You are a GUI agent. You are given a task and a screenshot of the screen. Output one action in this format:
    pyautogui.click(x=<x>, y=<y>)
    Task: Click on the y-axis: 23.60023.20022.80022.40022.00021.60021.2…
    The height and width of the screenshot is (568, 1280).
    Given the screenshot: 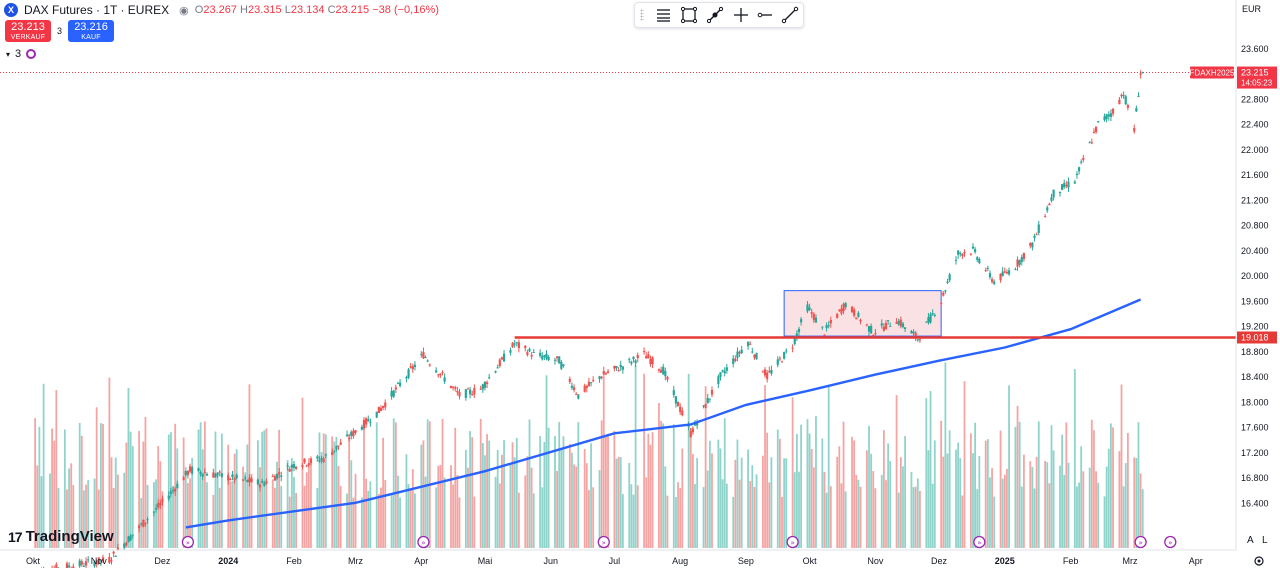 What is the action you would take?
    pyautogui.click(x=1252, y=275)
    